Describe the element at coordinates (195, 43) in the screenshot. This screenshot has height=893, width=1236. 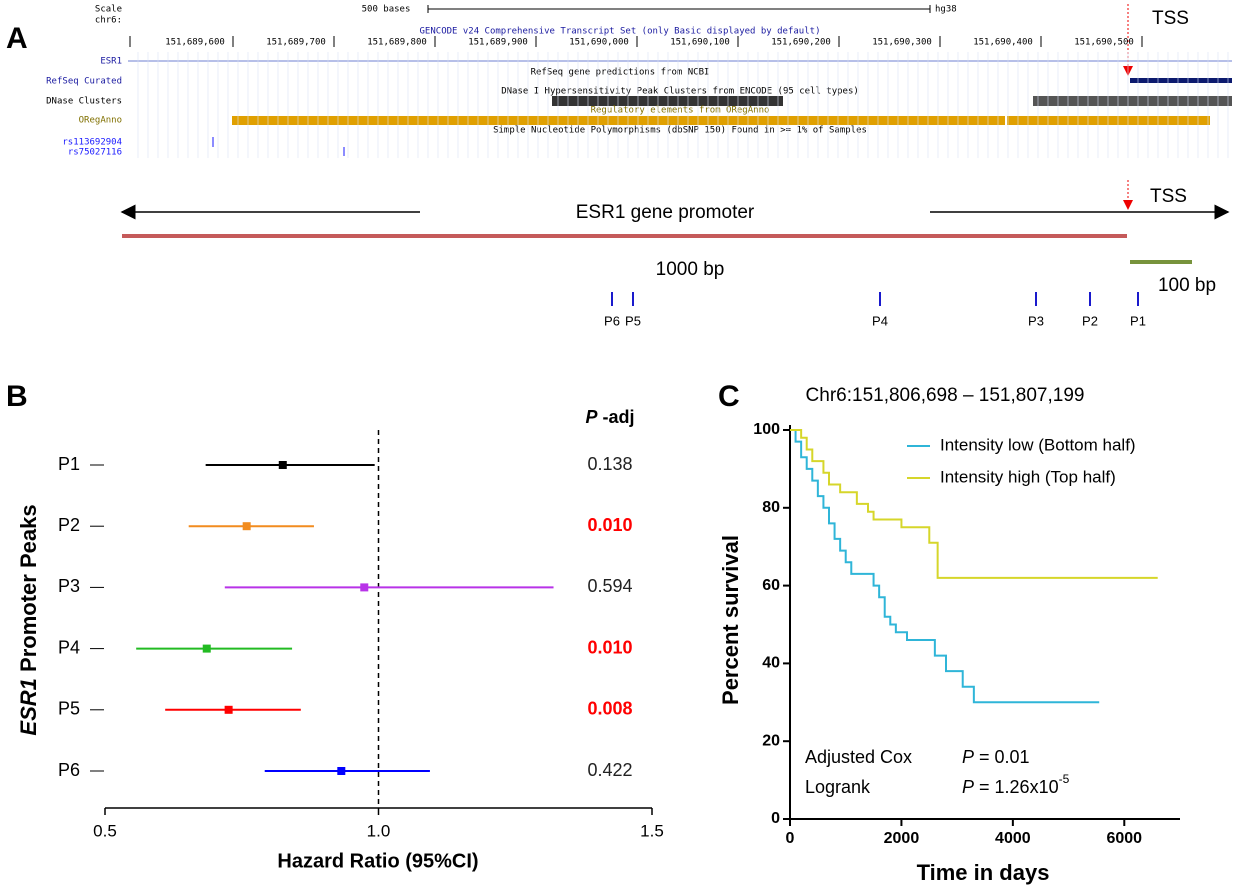
I see `position-label: 151,689,600` at that location.